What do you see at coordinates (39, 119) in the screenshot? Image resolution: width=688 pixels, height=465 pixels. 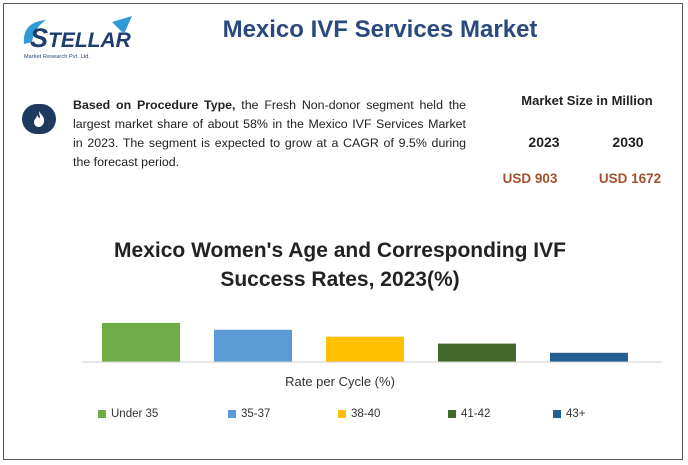 I see `flame-icon` at bounding box center [39, 119].